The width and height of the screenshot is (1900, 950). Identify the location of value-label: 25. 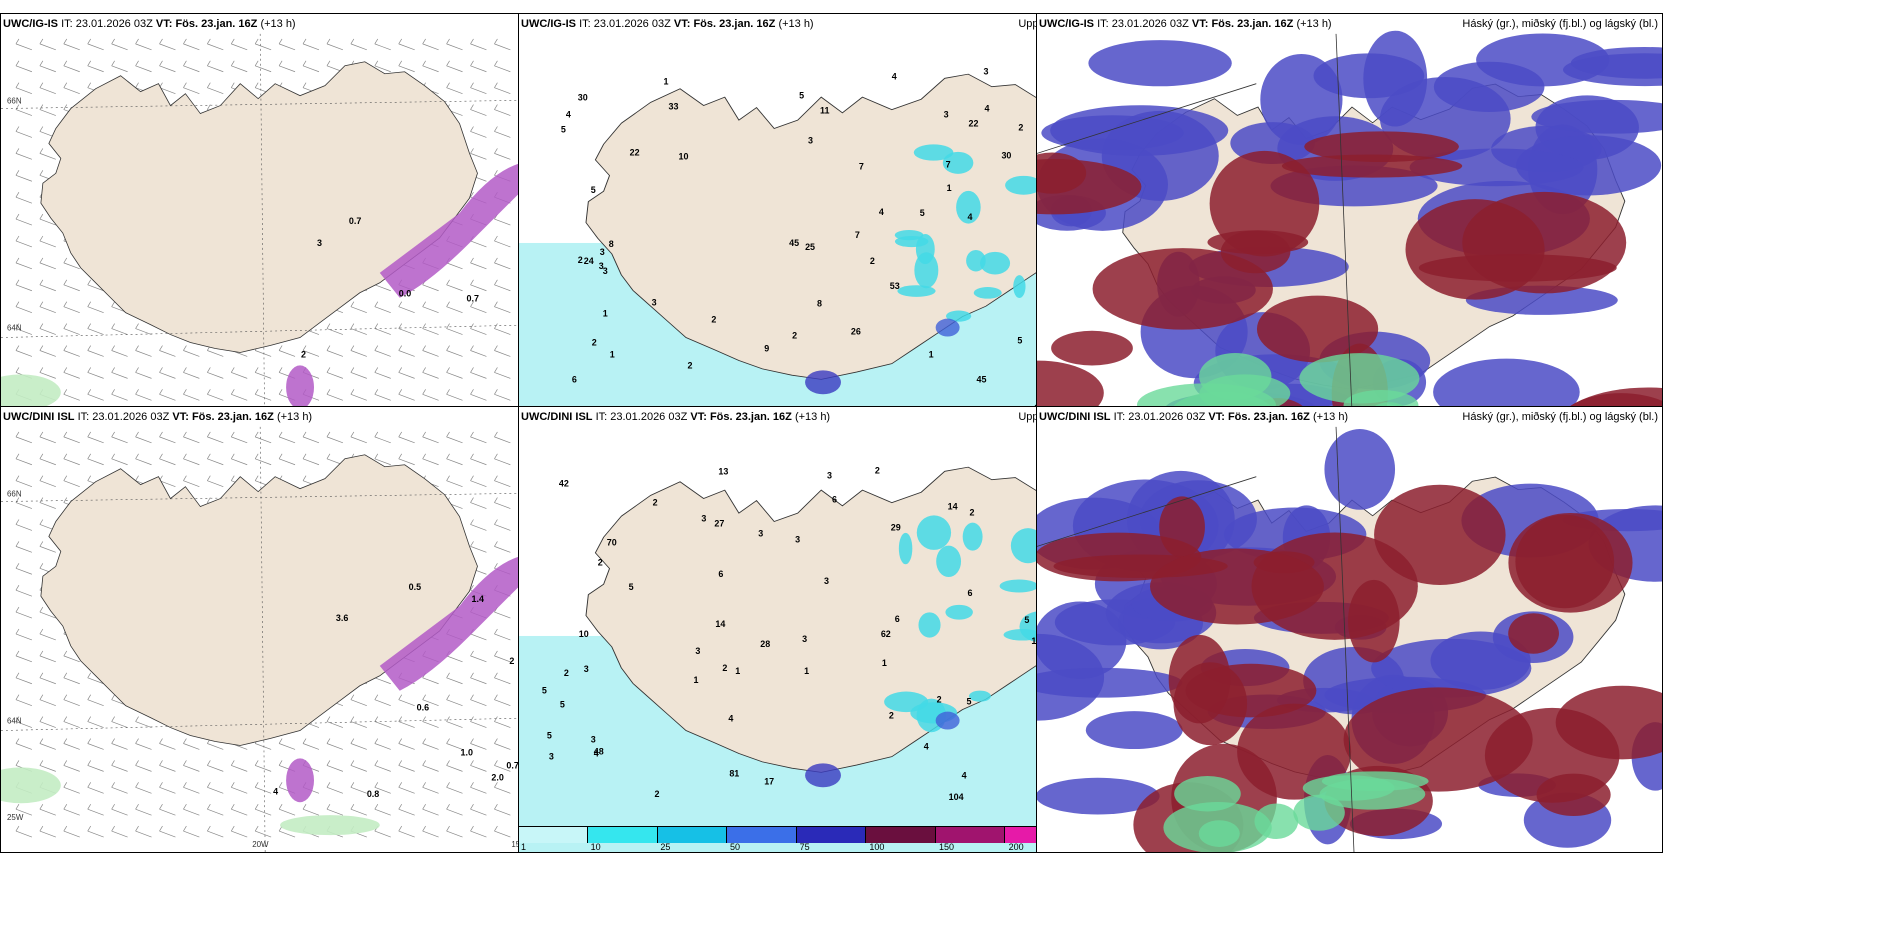
(810, 247).